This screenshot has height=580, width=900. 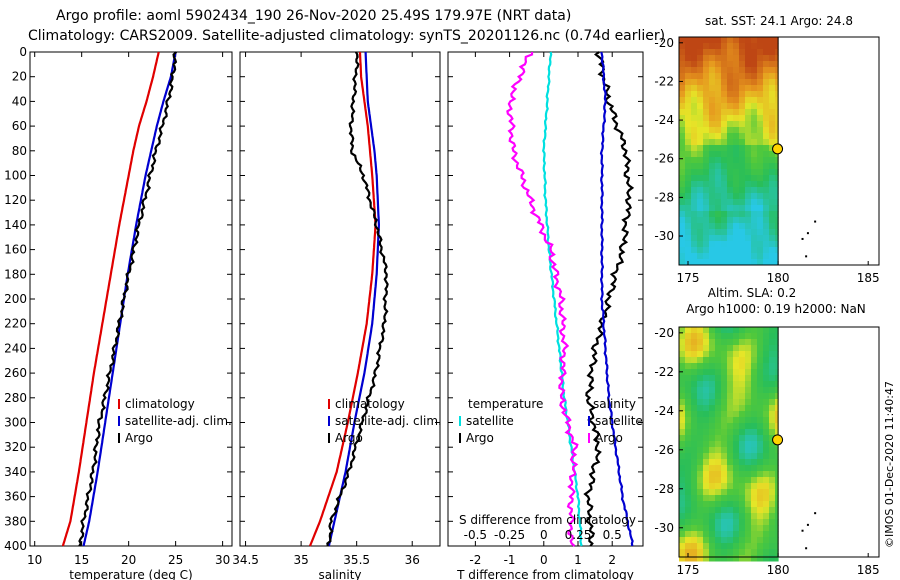 I want to click on x-tick-label-salinity: -0.5, so click(x=475, y=535).